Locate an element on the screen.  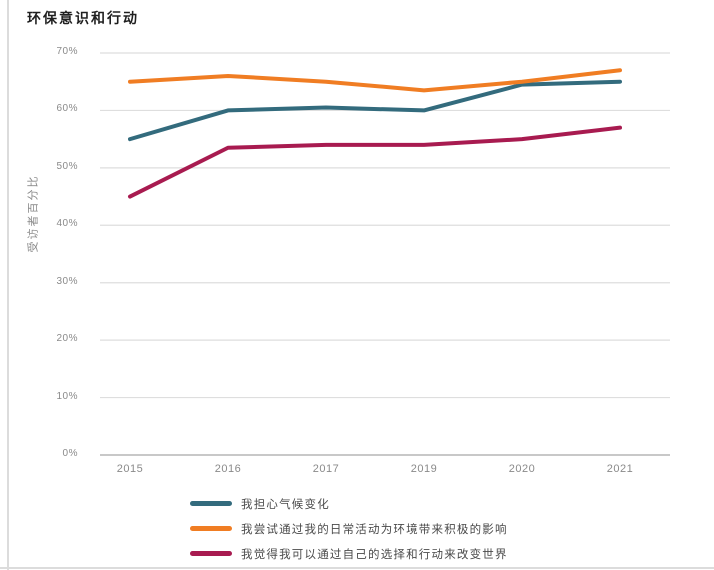
y-tick-label: 50% is located at coordinates (67, 166).